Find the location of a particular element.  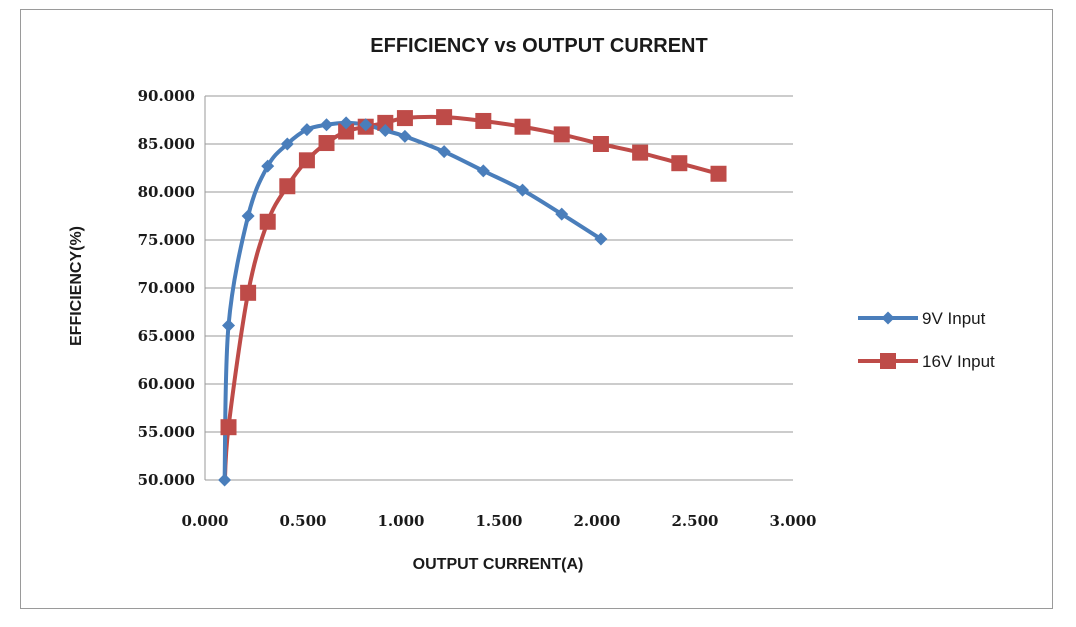

legend-marker-16v-input is located at coordinates (888, 361).